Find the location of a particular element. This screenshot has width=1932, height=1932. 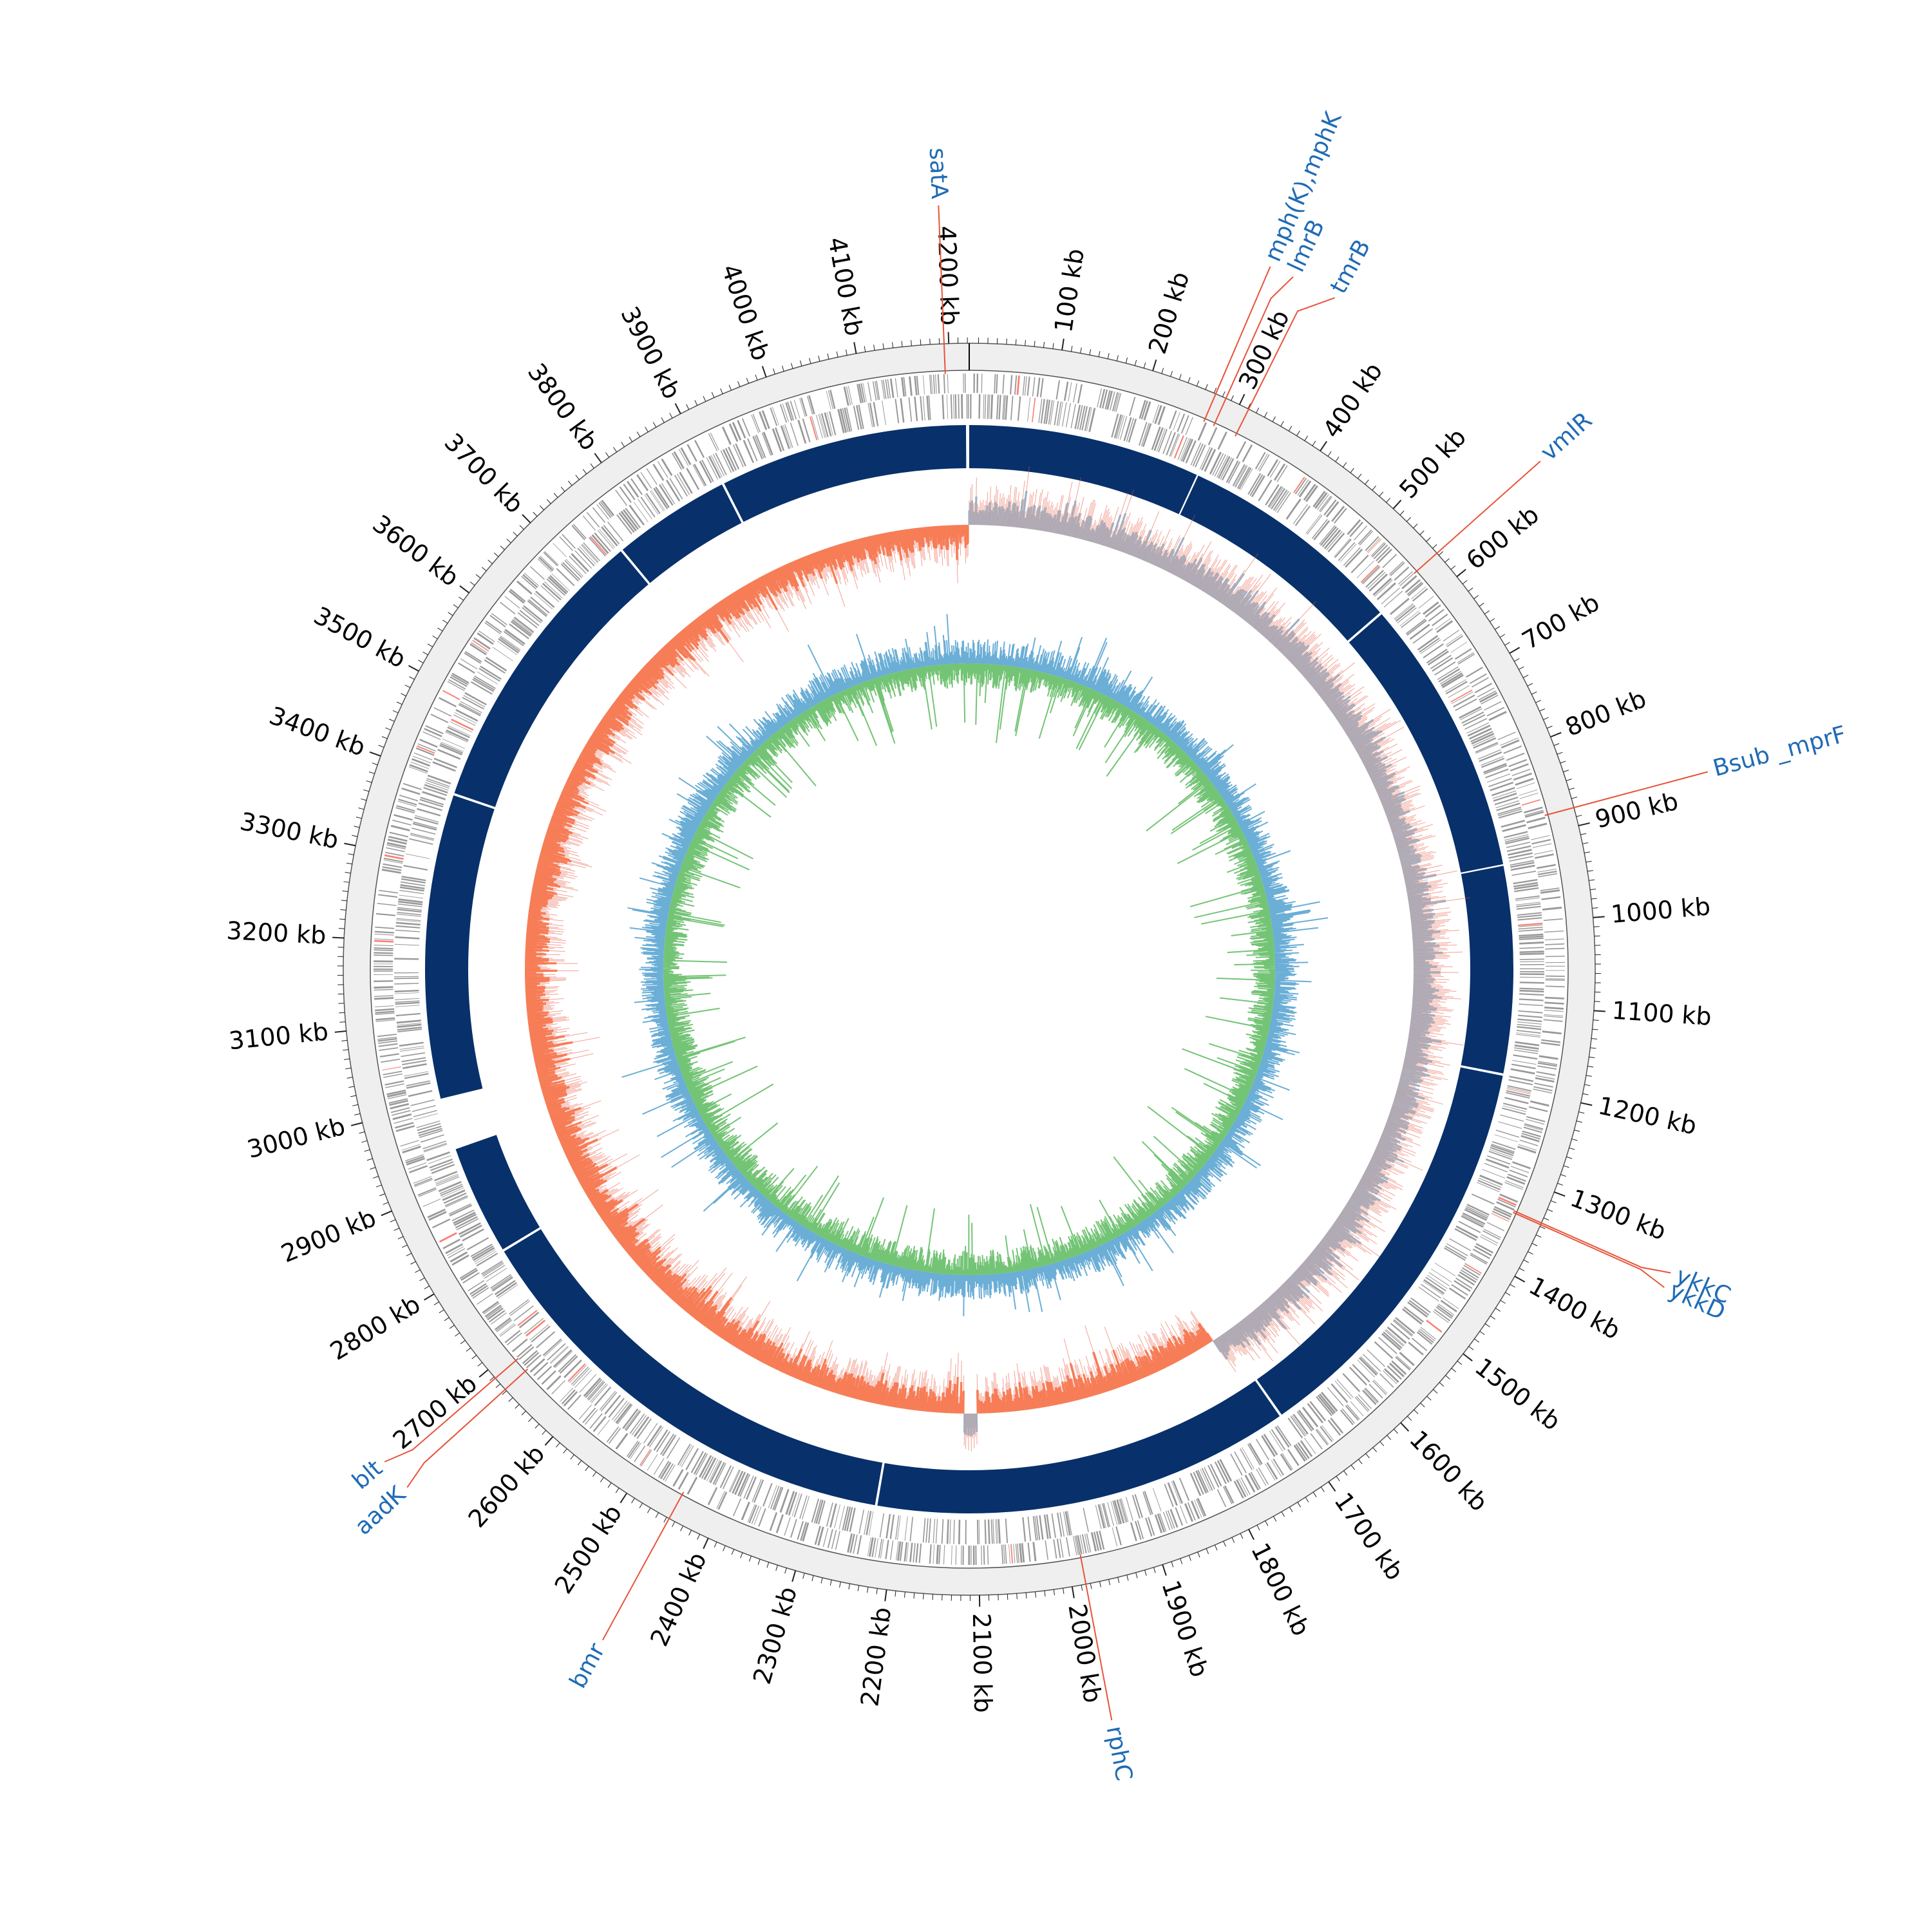

gene-label-leader is located at coordinates (467, 1428).